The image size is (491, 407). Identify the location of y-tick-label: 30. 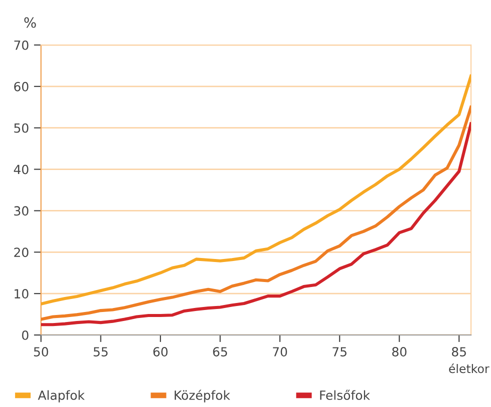
(21, 211).